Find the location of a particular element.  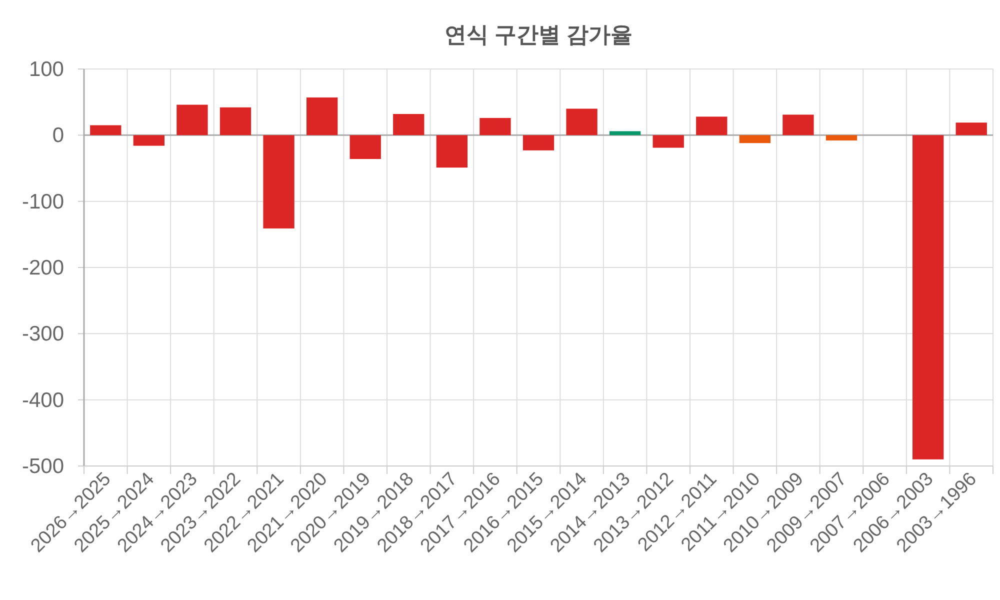

chart-title: 연식 구간별 감가율 is located at coordinates (538, 34).